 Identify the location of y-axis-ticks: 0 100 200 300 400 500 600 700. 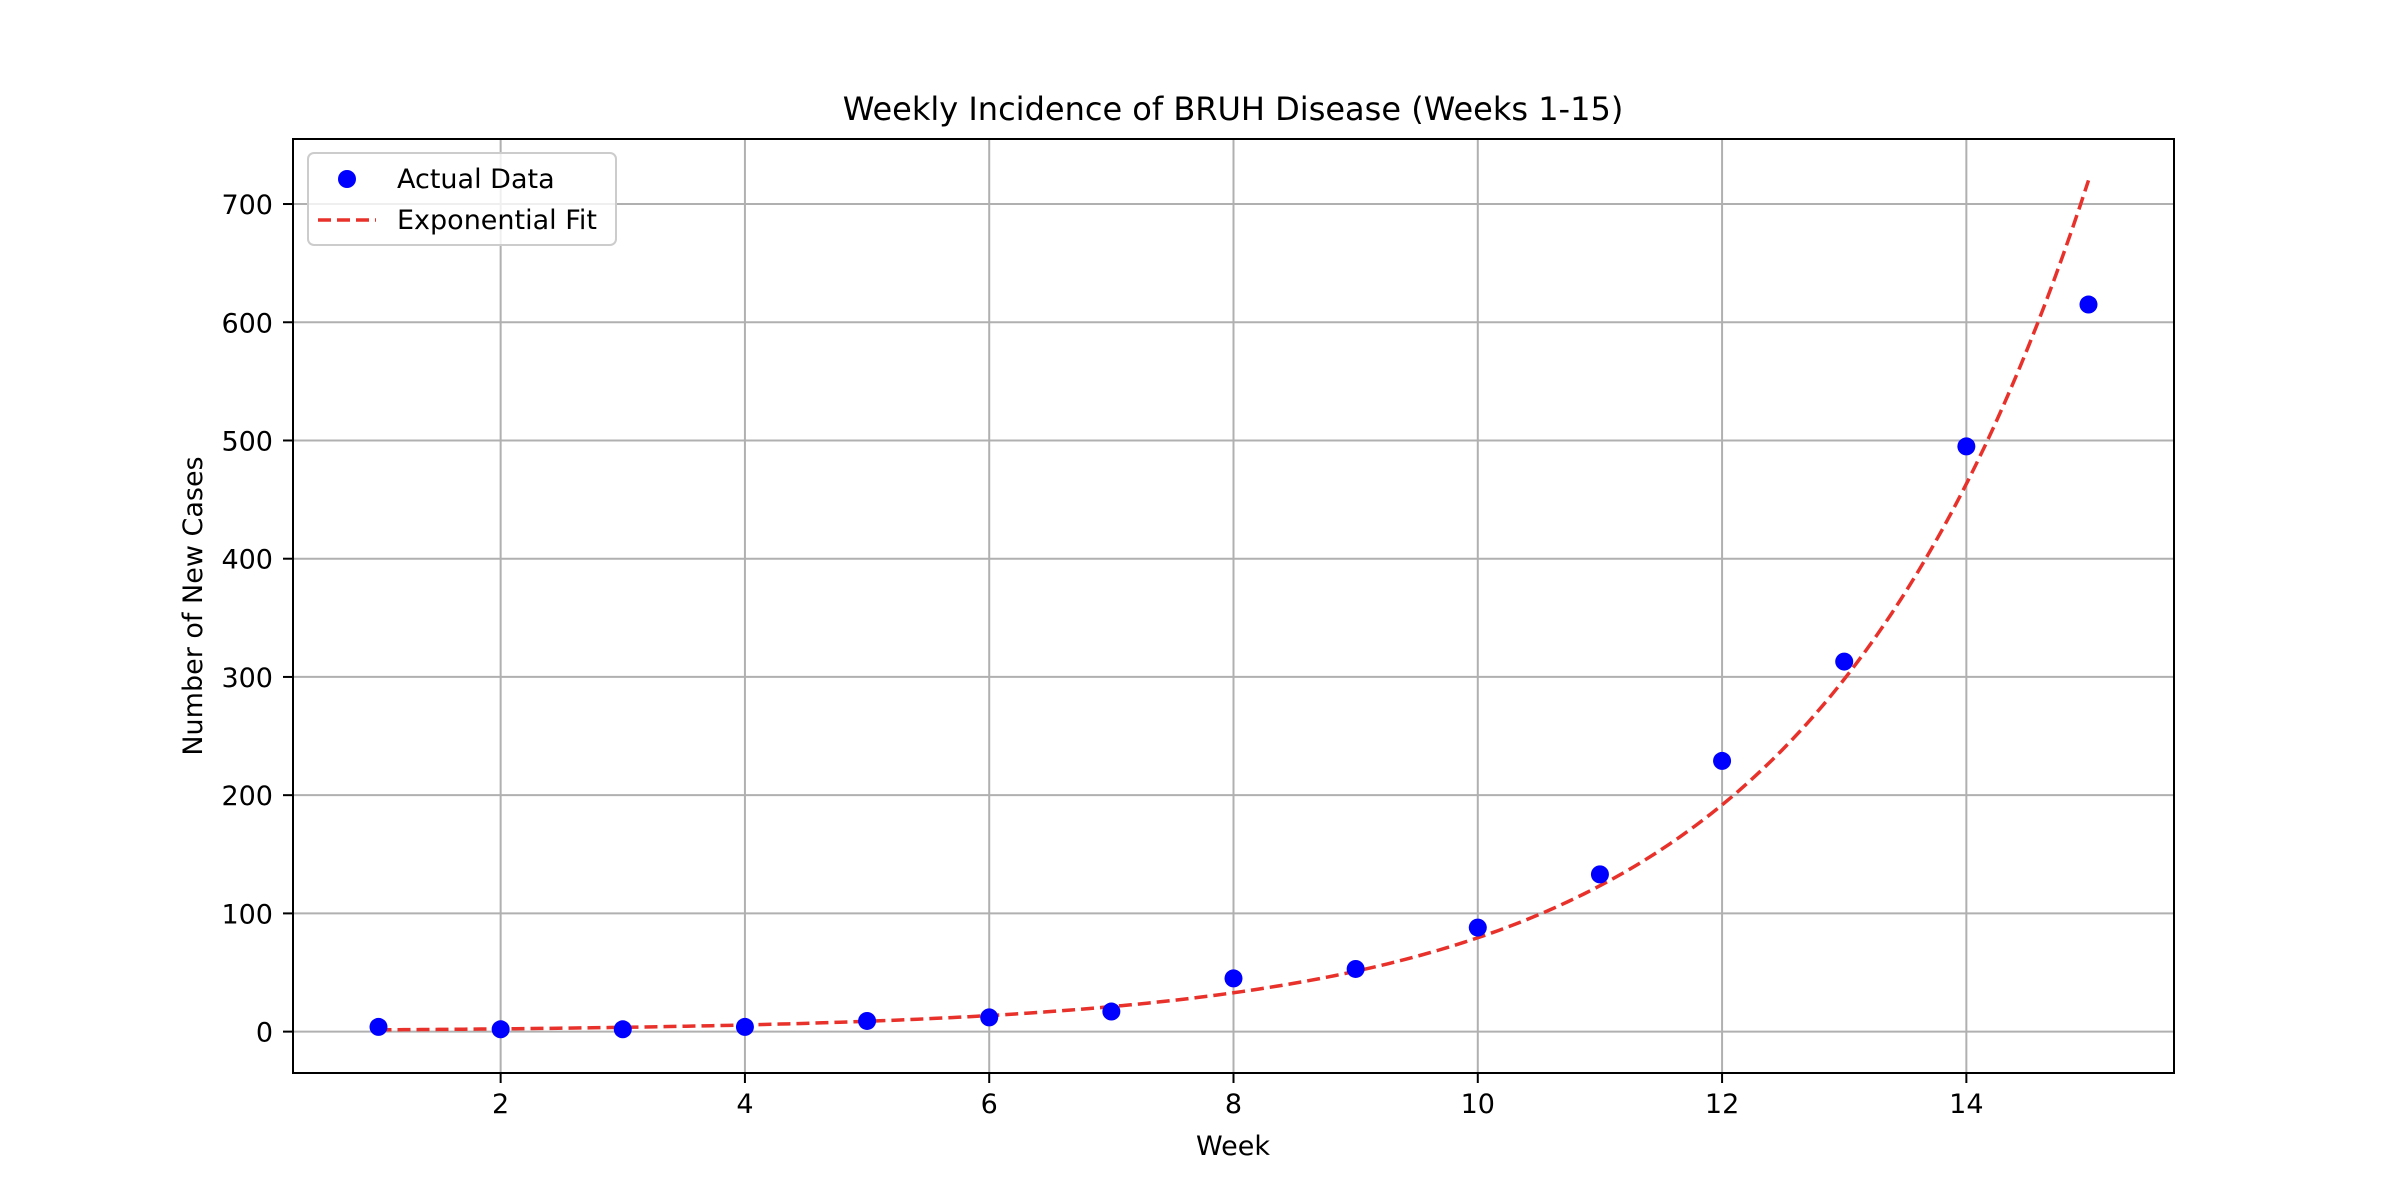
(257, 619).